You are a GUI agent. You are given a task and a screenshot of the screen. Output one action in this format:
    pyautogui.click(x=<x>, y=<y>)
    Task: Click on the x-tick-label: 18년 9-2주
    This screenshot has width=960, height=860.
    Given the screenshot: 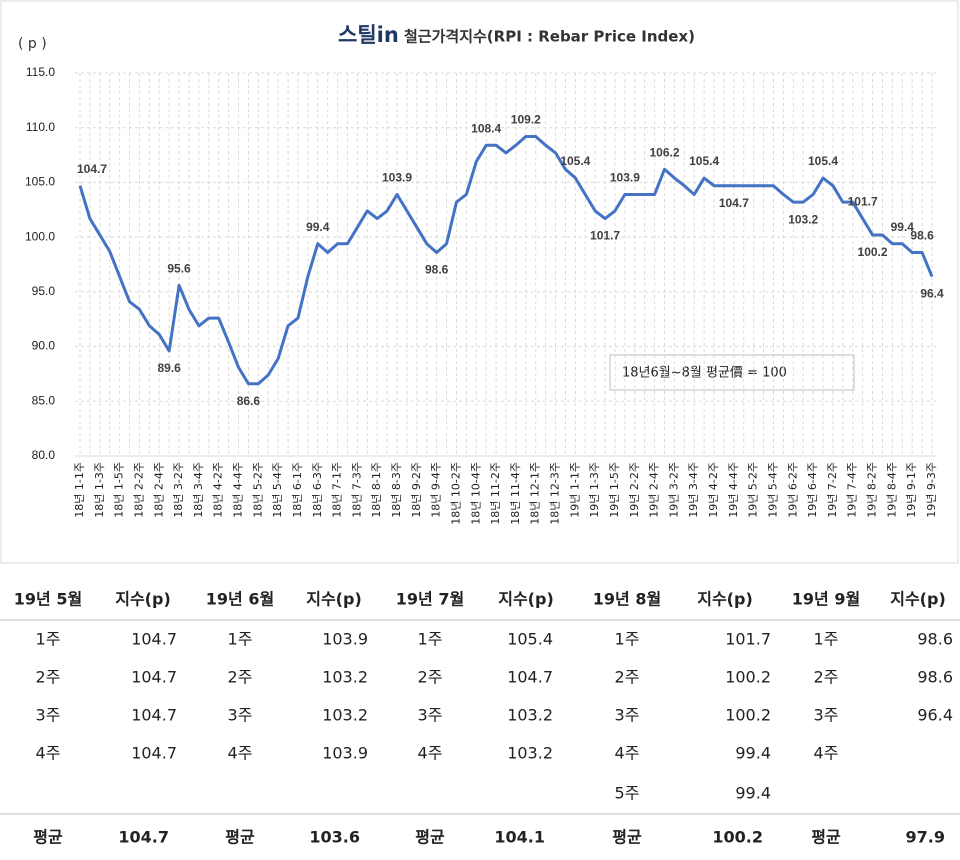 What is the action you would take?
    pyautogui.click(x=416, y=490)
    